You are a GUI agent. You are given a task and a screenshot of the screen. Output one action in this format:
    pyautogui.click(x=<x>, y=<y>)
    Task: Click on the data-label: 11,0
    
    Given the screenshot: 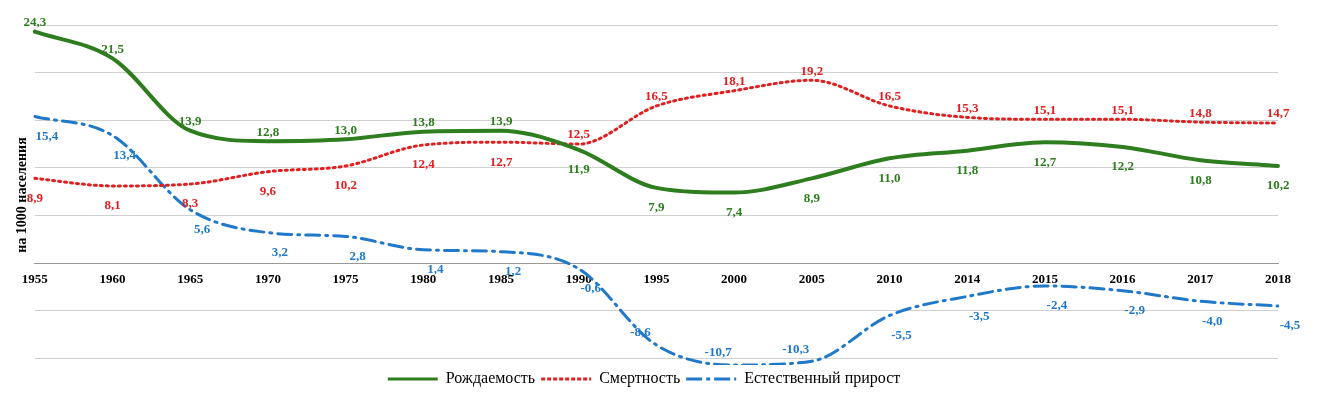 What is the action you would take?
    pyautogui.click(x=889, y=177)
    